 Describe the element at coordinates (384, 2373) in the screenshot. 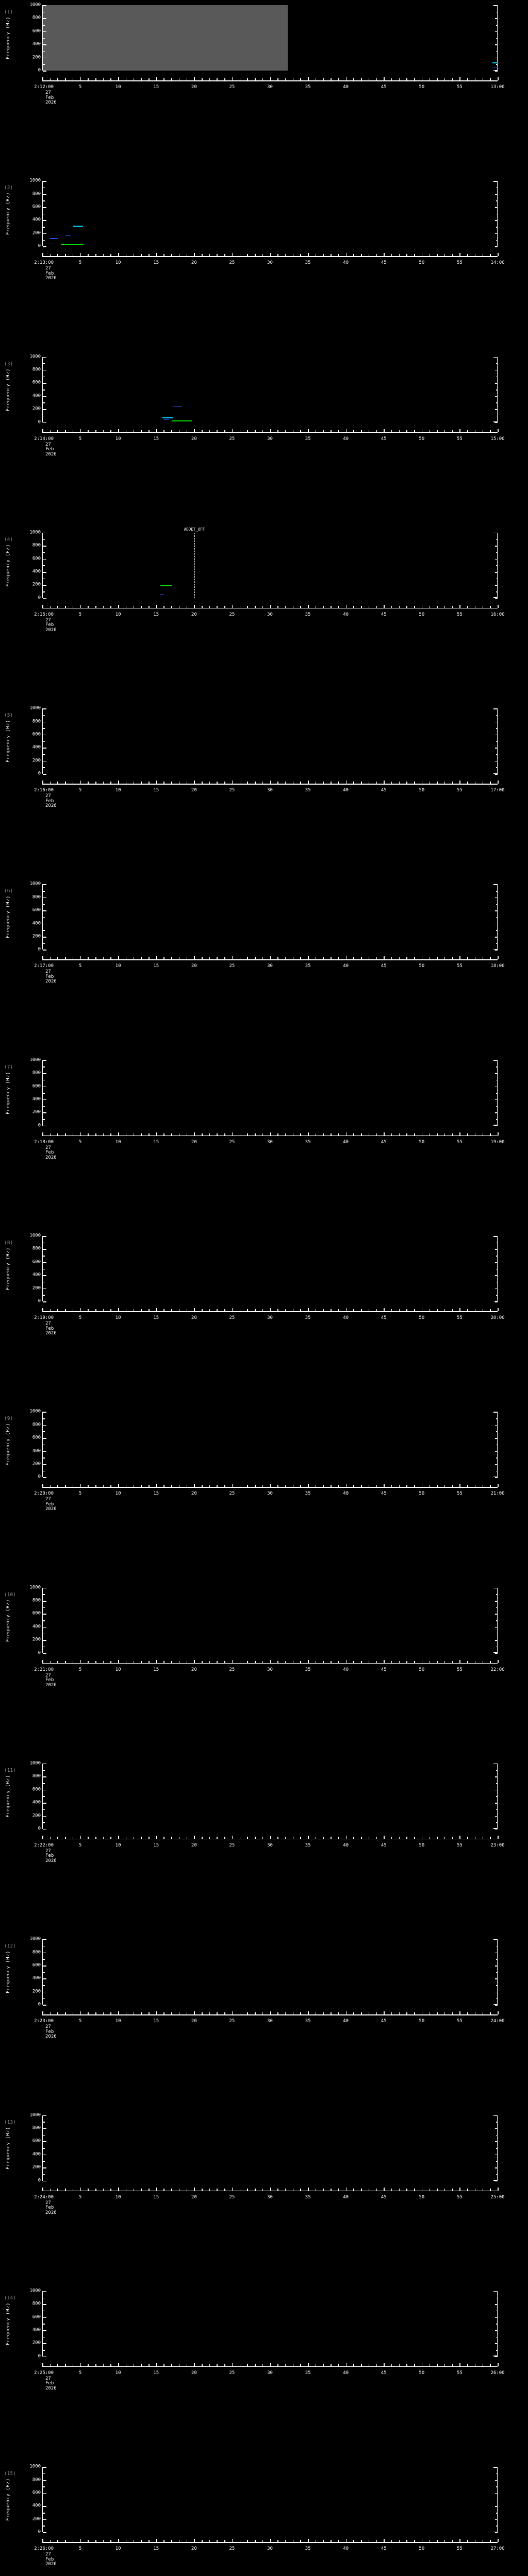

I see `x-tick-label: 45` at that location.